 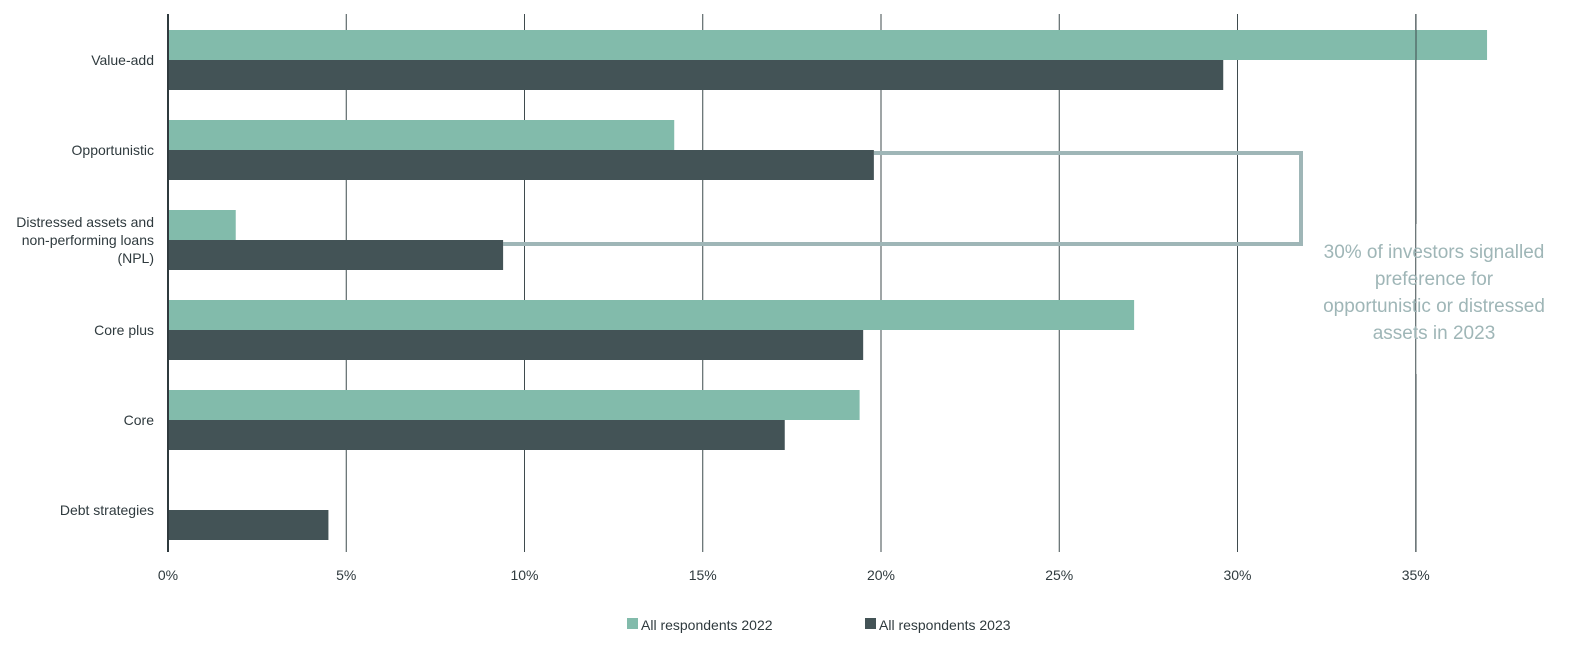 I want to click on annotation-line-3: assets in 2023, so click(x=1434, y=333).